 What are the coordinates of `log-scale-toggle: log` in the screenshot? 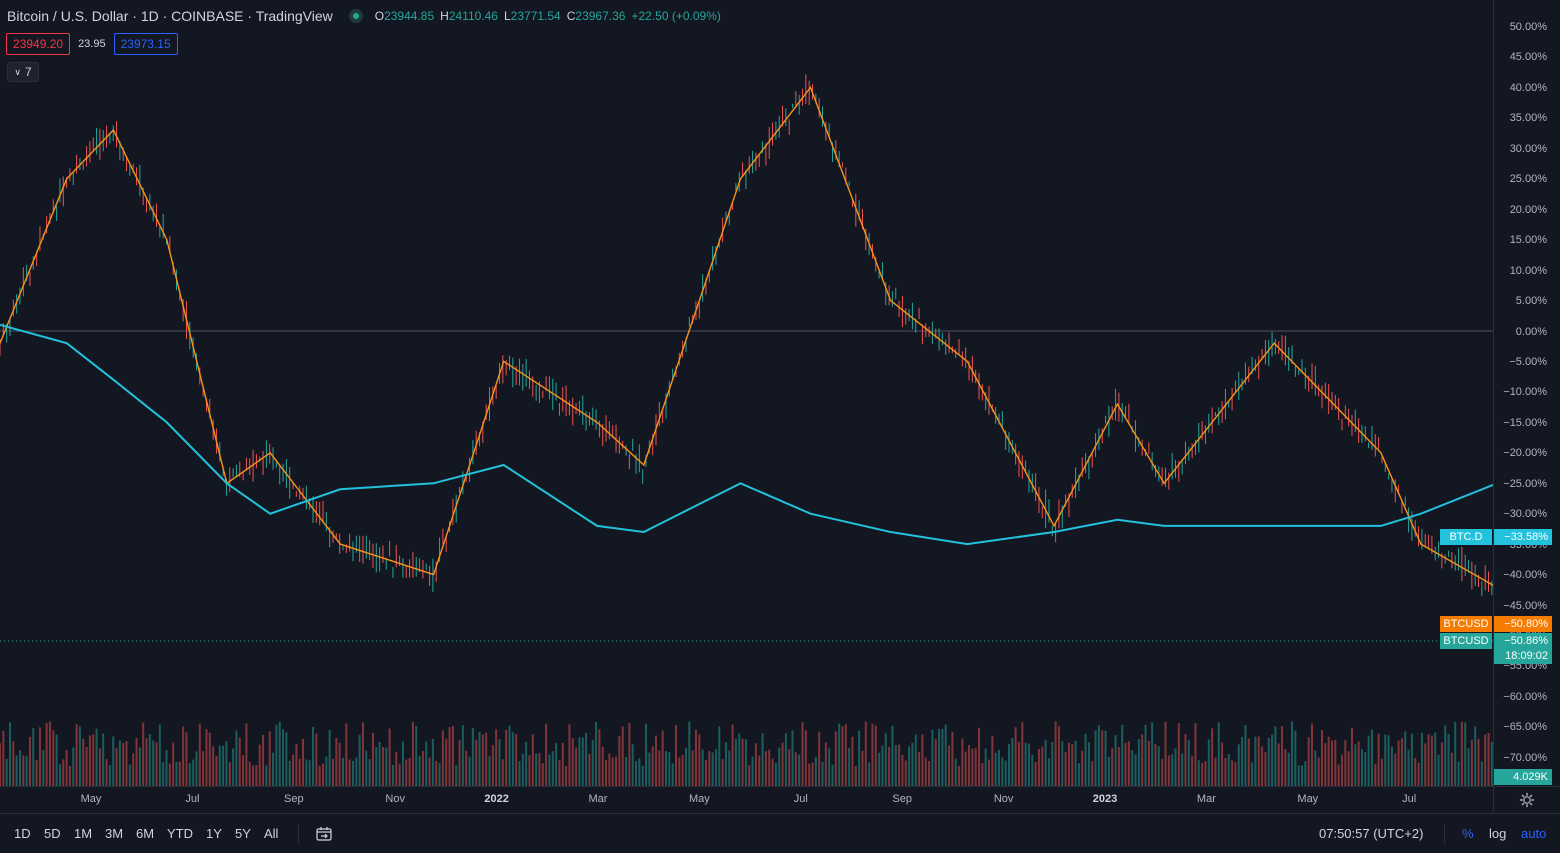 It's located at (1498, 833).